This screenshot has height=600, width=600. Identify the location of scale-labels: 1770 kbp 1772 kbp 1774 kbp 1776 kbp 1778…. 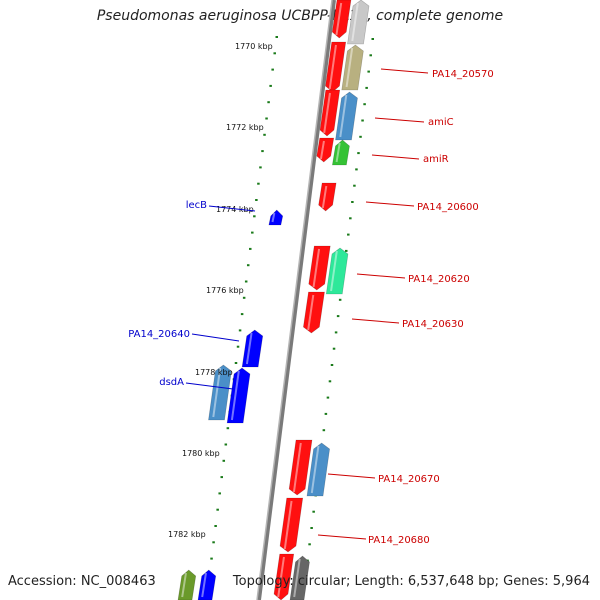
(220, 290).